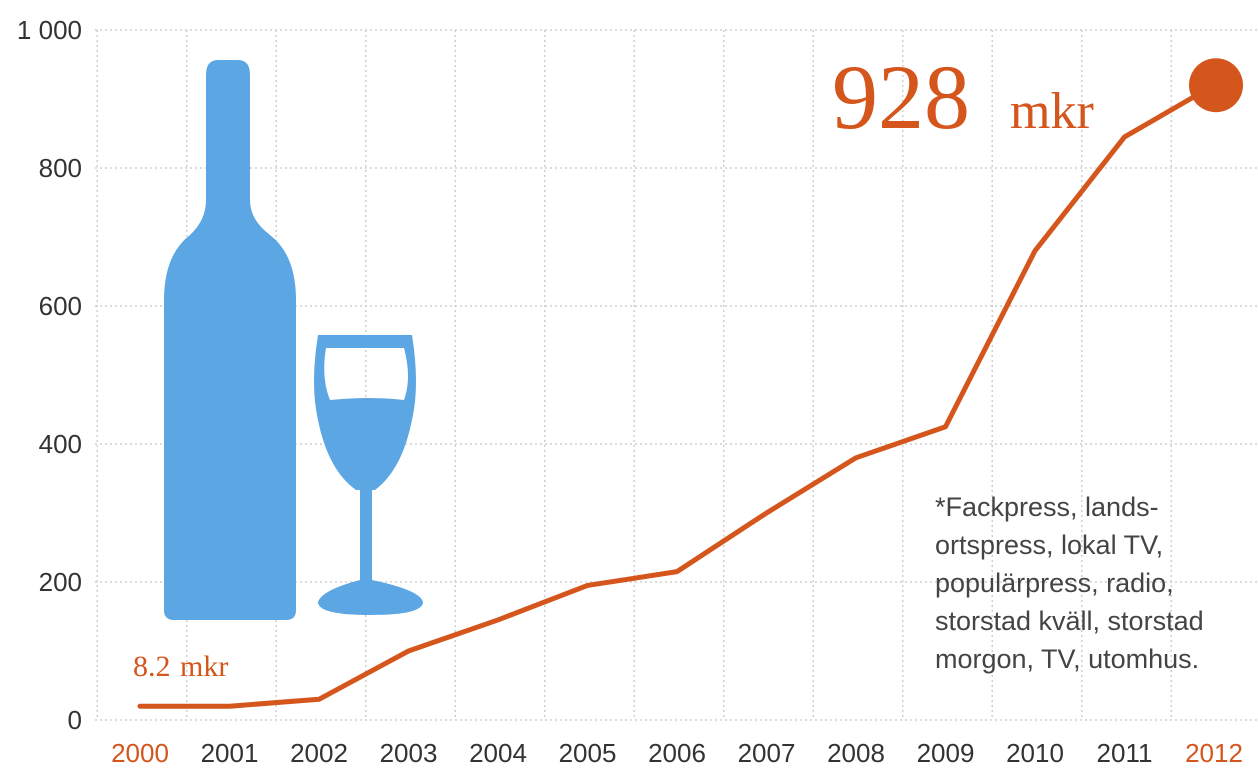 This screenshot has width=1258, height=771. I want to click on x-tick-label: 2010, so click(1035, 753).